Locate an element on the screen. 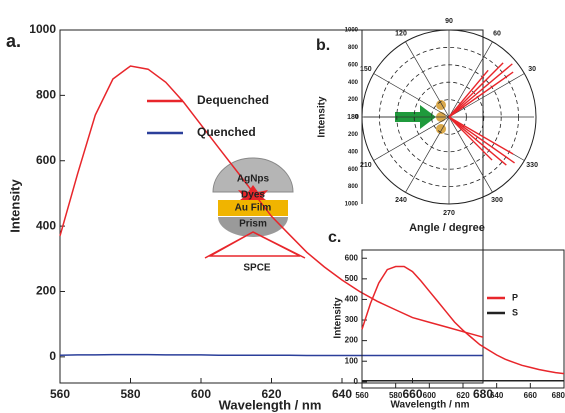  y-tick-label: 800 is located at coordinates (46, 95).